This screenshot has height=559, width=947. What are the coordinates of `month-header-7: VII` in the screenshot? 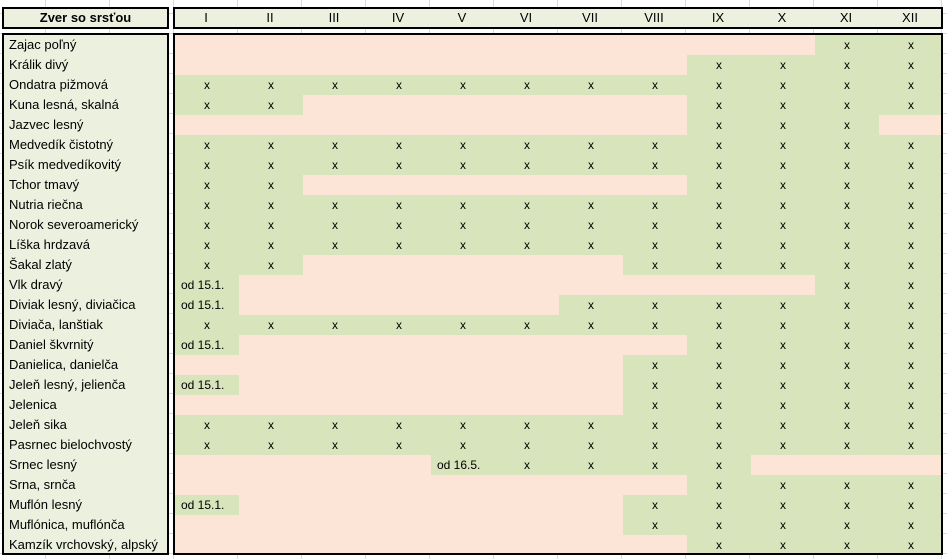 It's located at (590, 17).